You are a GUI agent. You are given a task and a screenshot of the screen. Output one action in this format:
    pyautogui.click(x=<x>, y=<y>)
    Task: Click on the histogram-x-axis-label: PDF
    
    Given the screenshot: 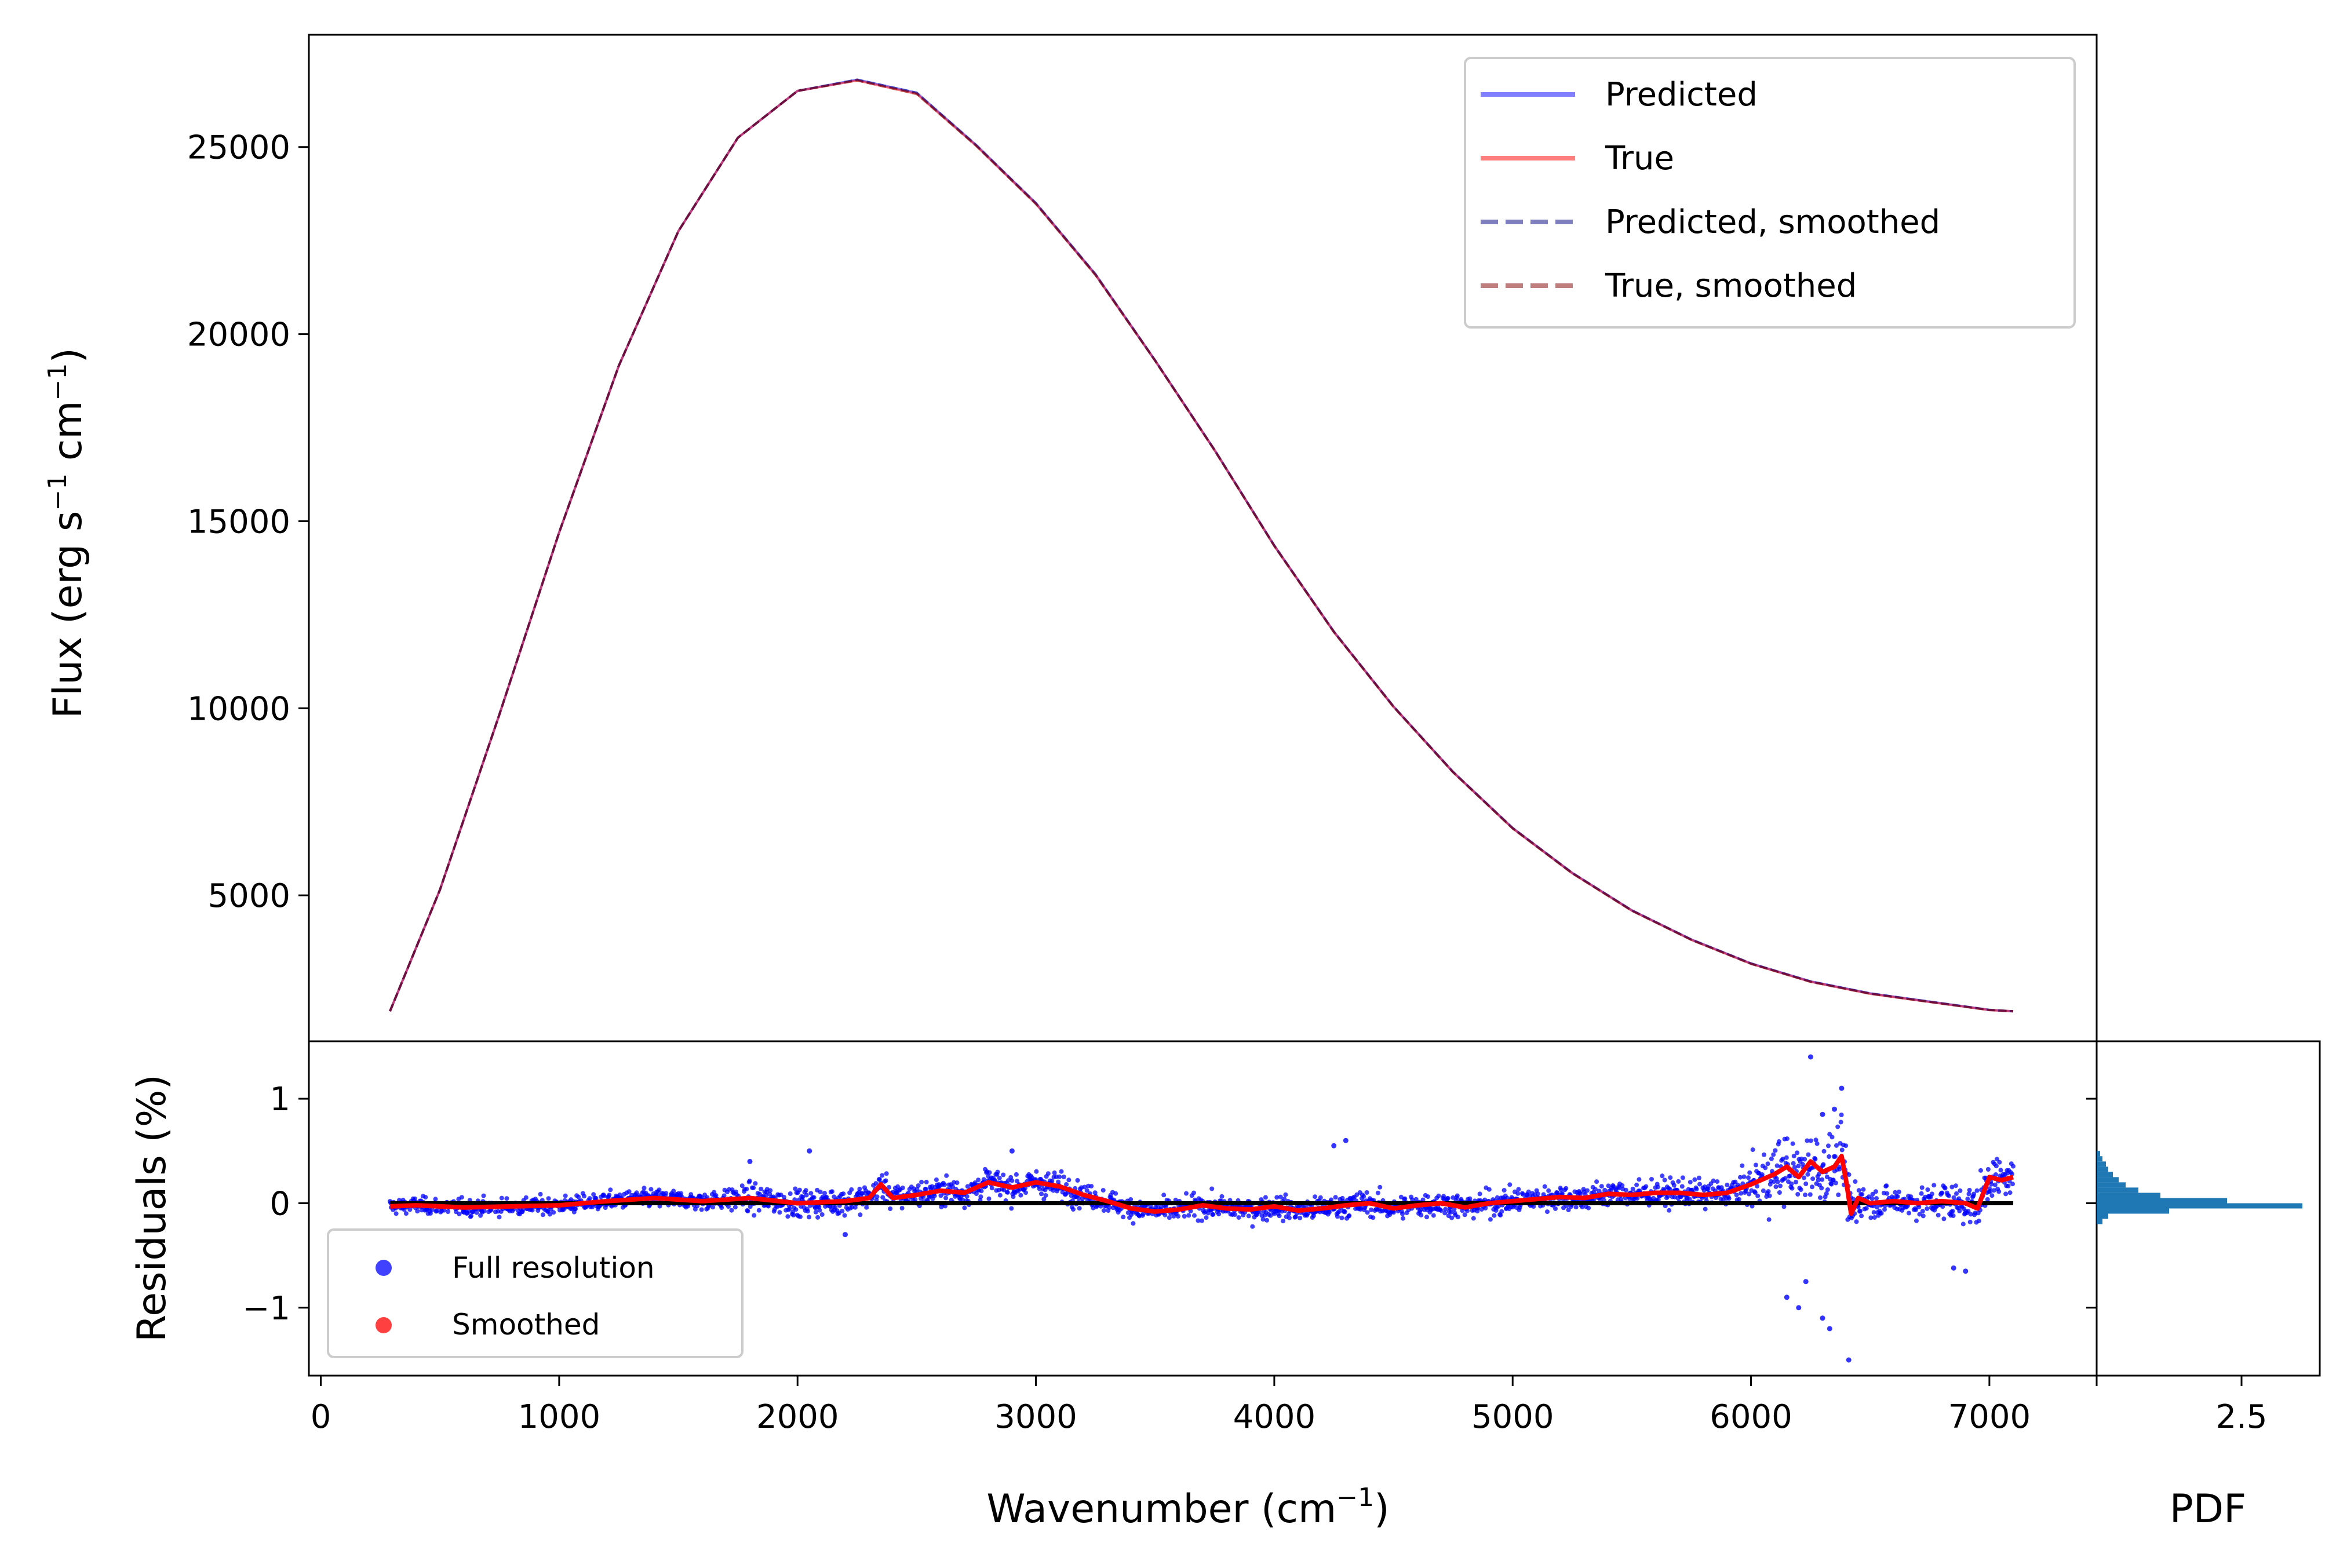 What is the action you would take?
    pyautogui.click(x=2208, y=1509)
    